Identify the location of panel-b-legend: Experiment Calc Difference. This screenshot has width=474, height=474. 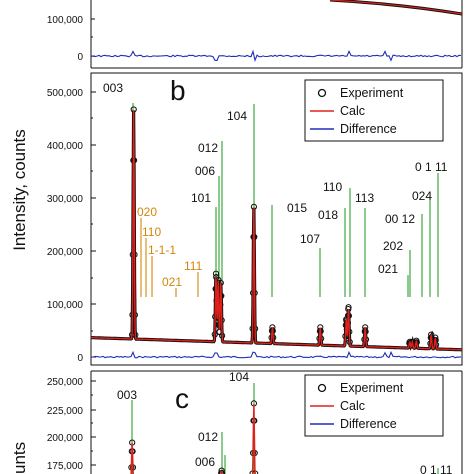
(374, 110).